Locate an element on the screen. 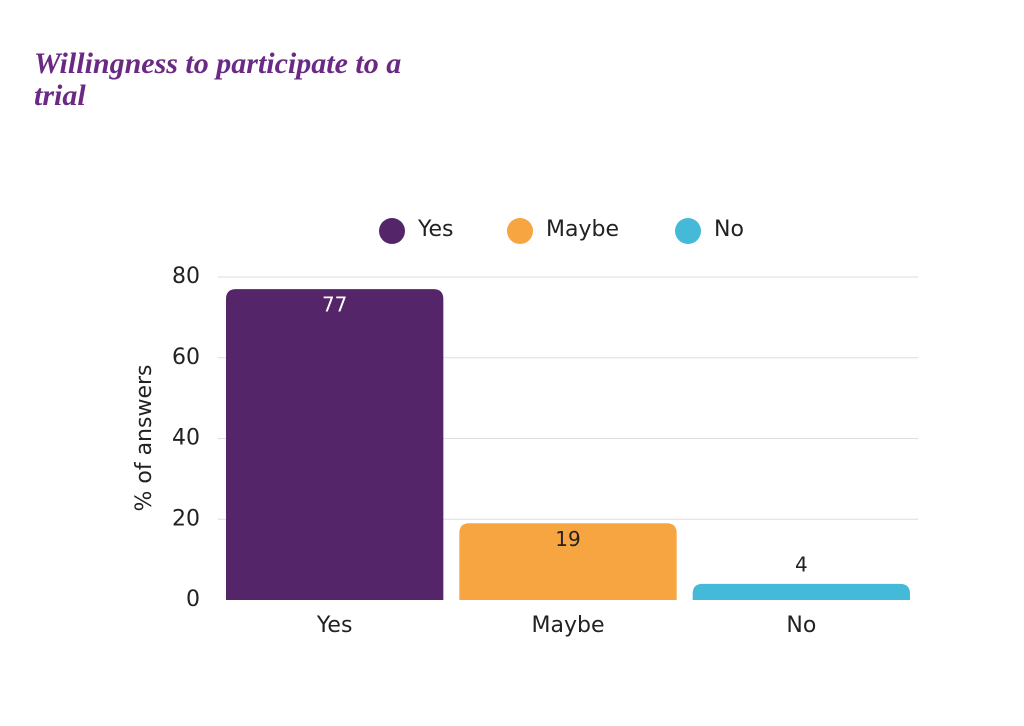 The width and height of the screenshot is (1024, 726). y-tick-label: 0 is located at coordinates (193, 599).